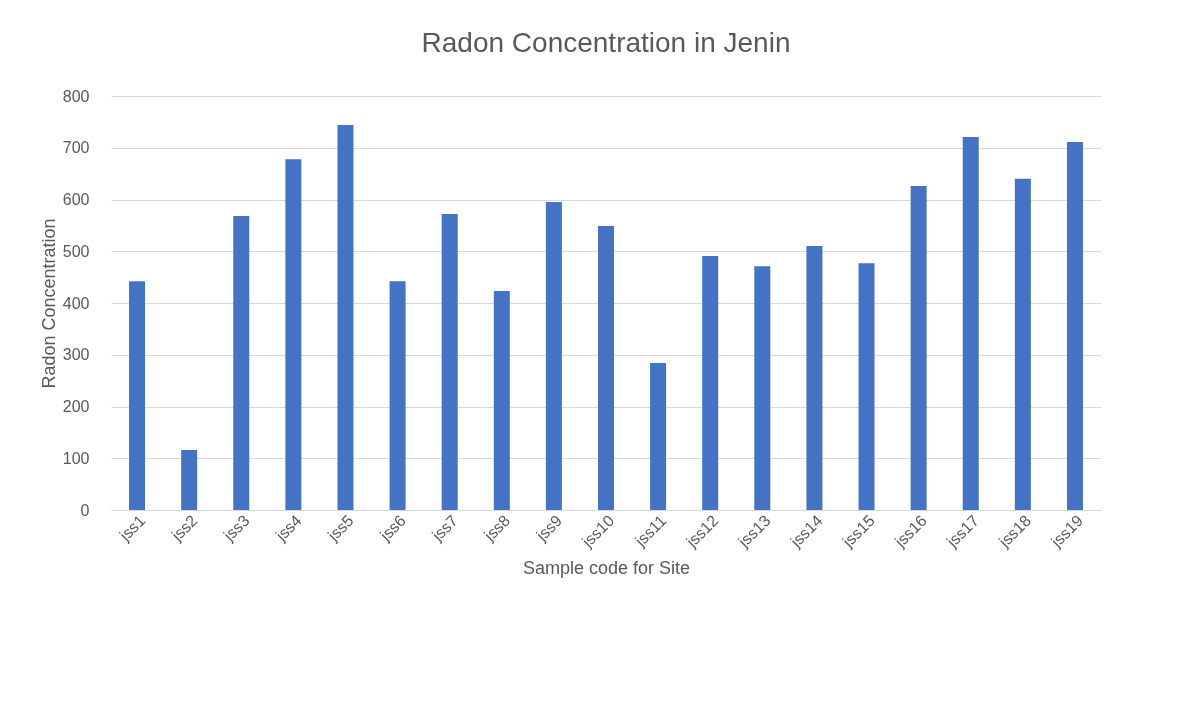  Describe the element at coordinates (48, 303) in the screenshot. I see `y-axis-title: Radon Concentration` at that location.